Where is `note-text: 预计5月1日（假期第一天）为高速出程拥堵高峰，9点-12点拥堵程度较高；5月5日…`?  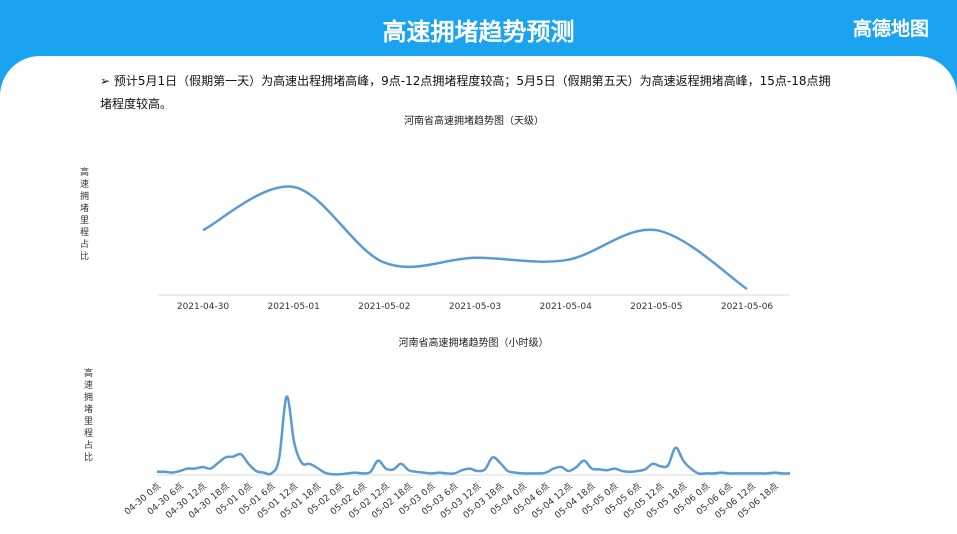 note-text: 预计5月1日（假期第一天）为高速出程拥堵高峰，9点-12点拥堵程度较高；5月5日… is located at coordinates (465, 92).